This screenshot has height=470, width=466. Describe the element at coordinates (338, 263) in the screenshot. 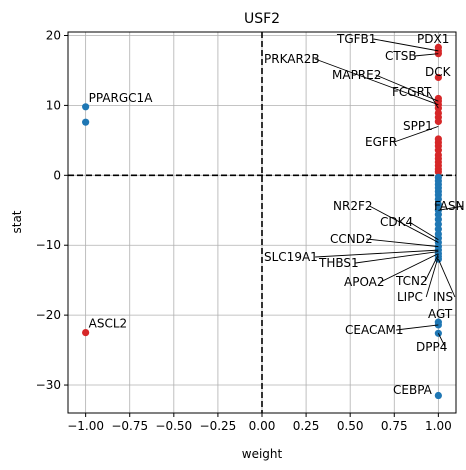

I see `gene-label: THBS1` at that location.